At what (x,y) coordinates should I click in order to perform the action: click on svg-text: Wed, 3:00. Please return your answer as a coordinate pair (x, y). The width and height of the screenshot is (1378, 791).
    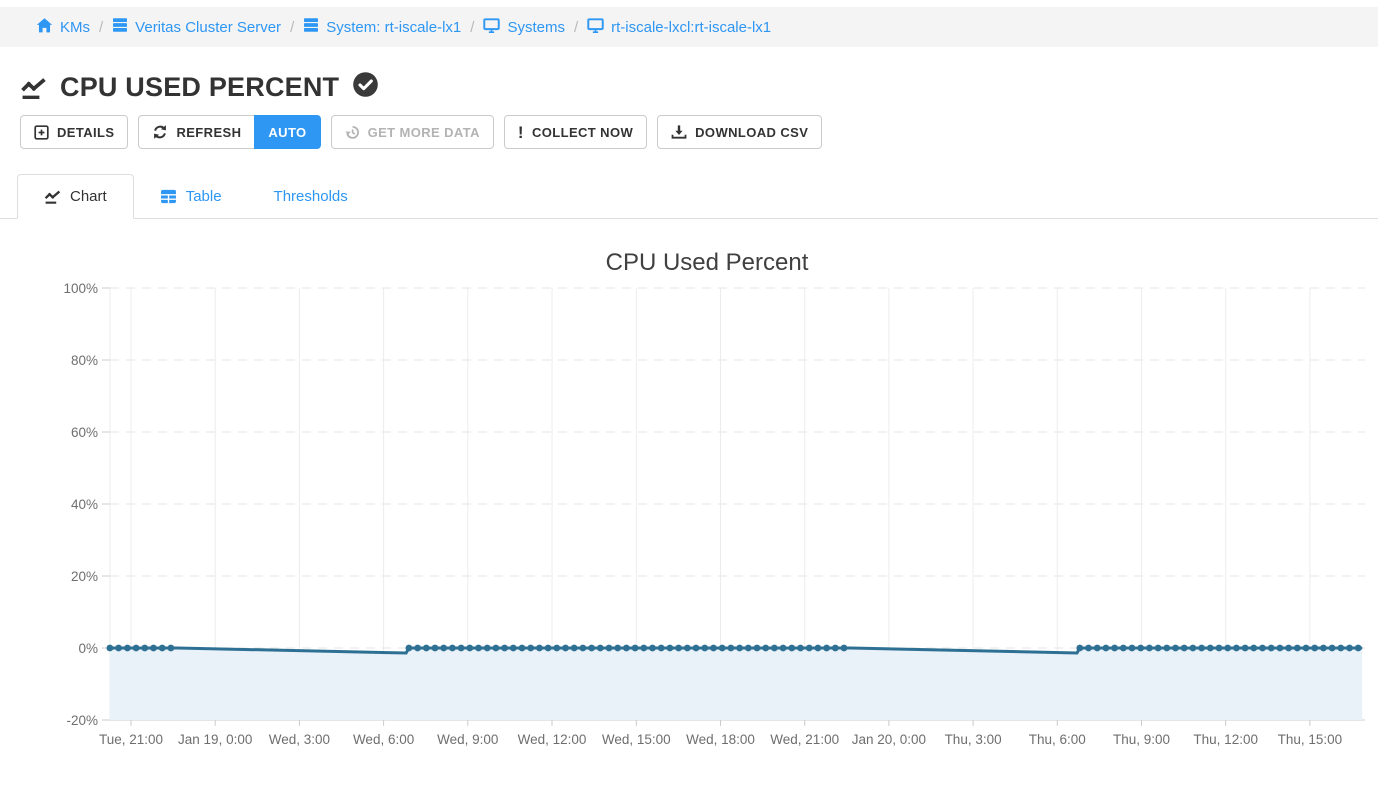
    Looking at the image, I should click on (299, 739).